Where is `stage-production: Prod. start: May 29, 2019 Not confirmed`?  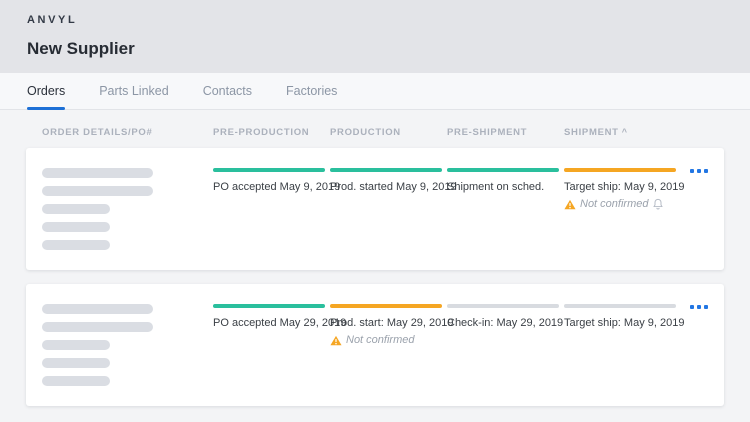 stage-production: Prod. start: May 29, 2019 Not confirmed is located at coordinates (392, 355).